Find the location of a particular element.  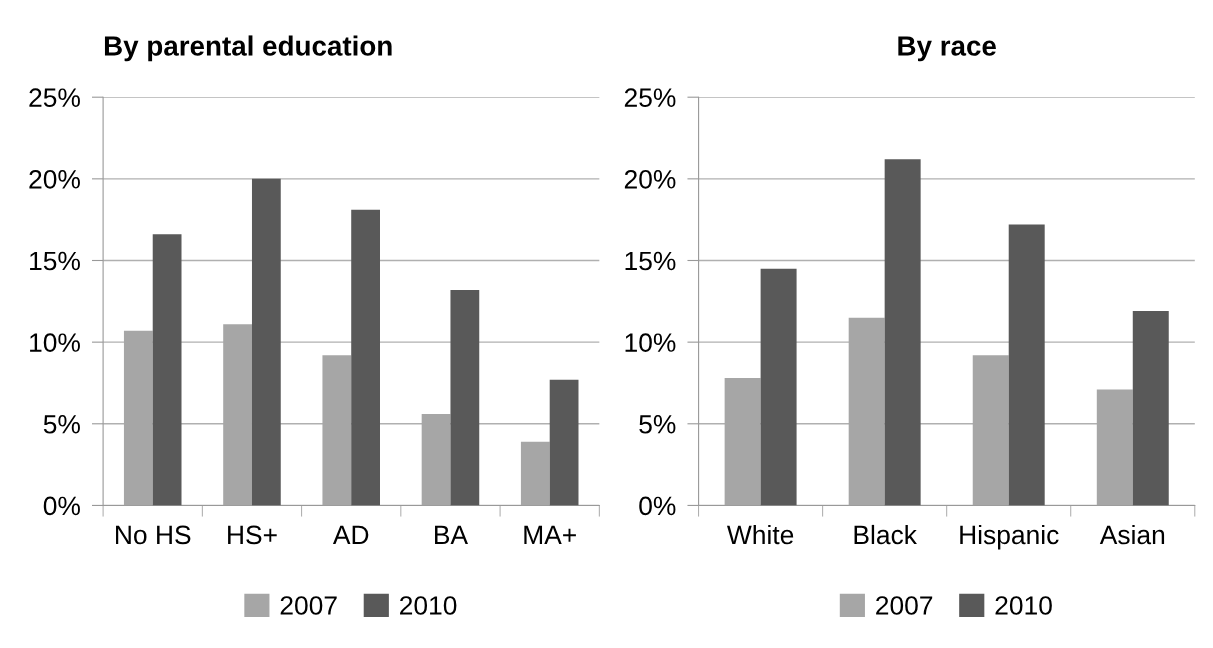

x-tick-label: BA is located at coordinates (452, 535).